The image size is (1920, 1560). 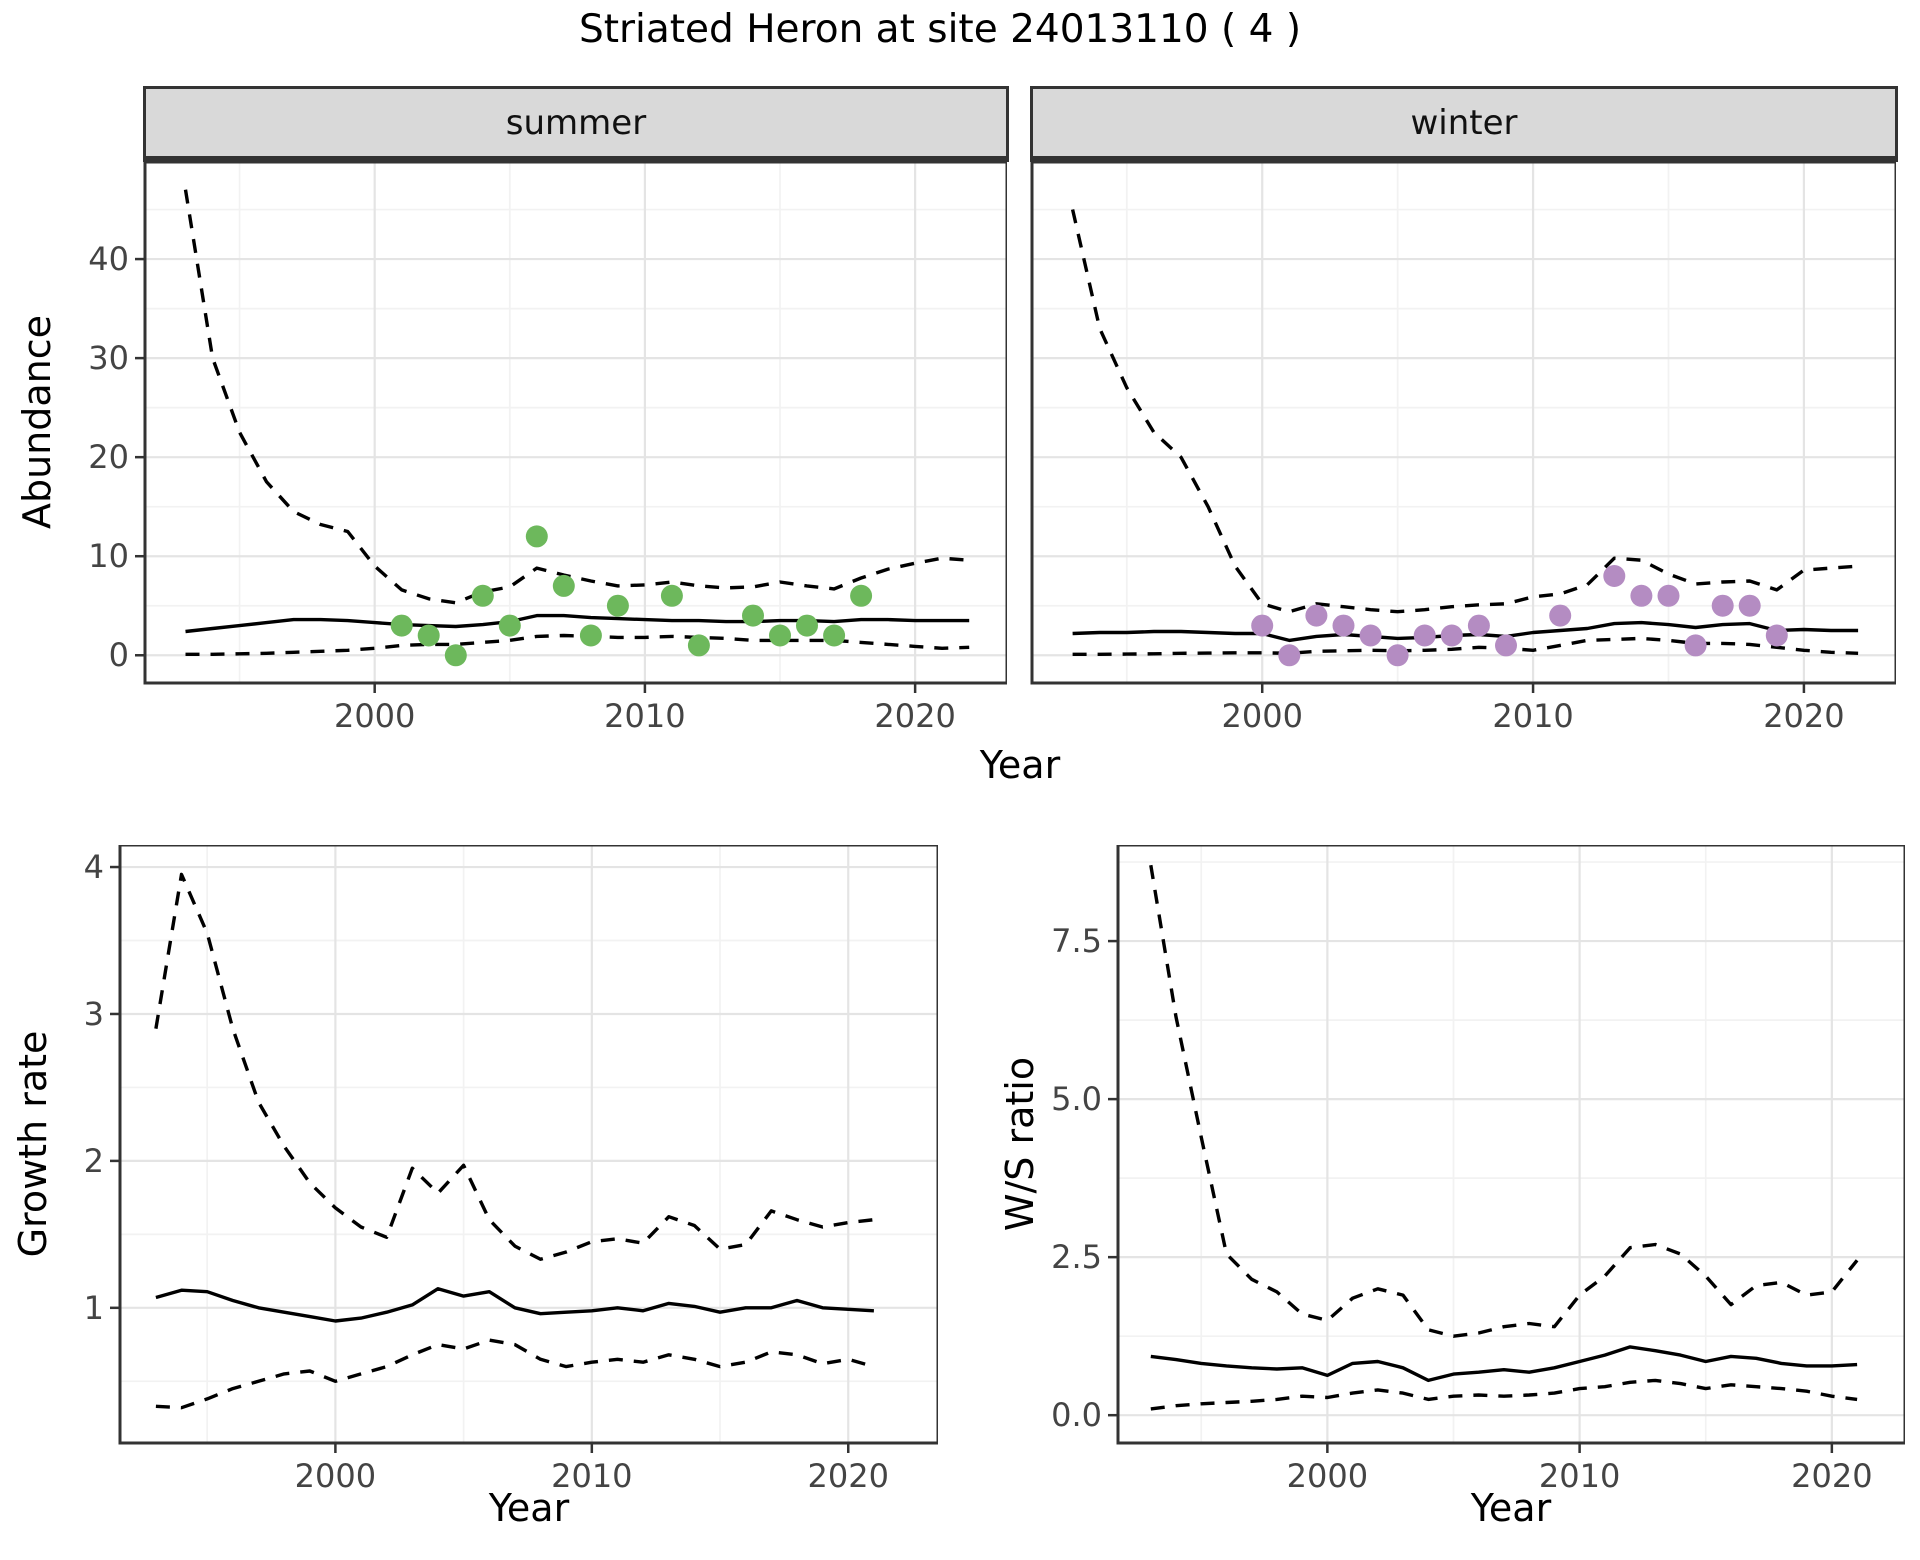 What do you see at coordinates (1804, 716) in the screenshot?
I see `x-tick-label-winter: 2020` at bounding box center [1804, 716].